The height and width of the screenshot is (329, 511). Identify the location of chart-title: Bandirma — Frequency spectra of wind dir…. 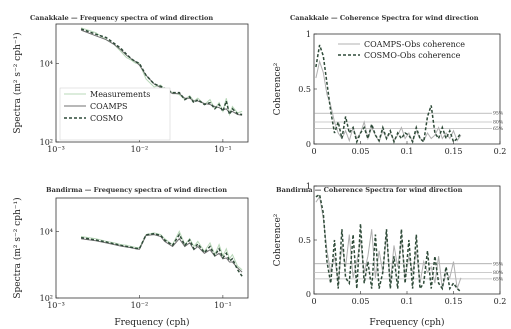
(136, 190).